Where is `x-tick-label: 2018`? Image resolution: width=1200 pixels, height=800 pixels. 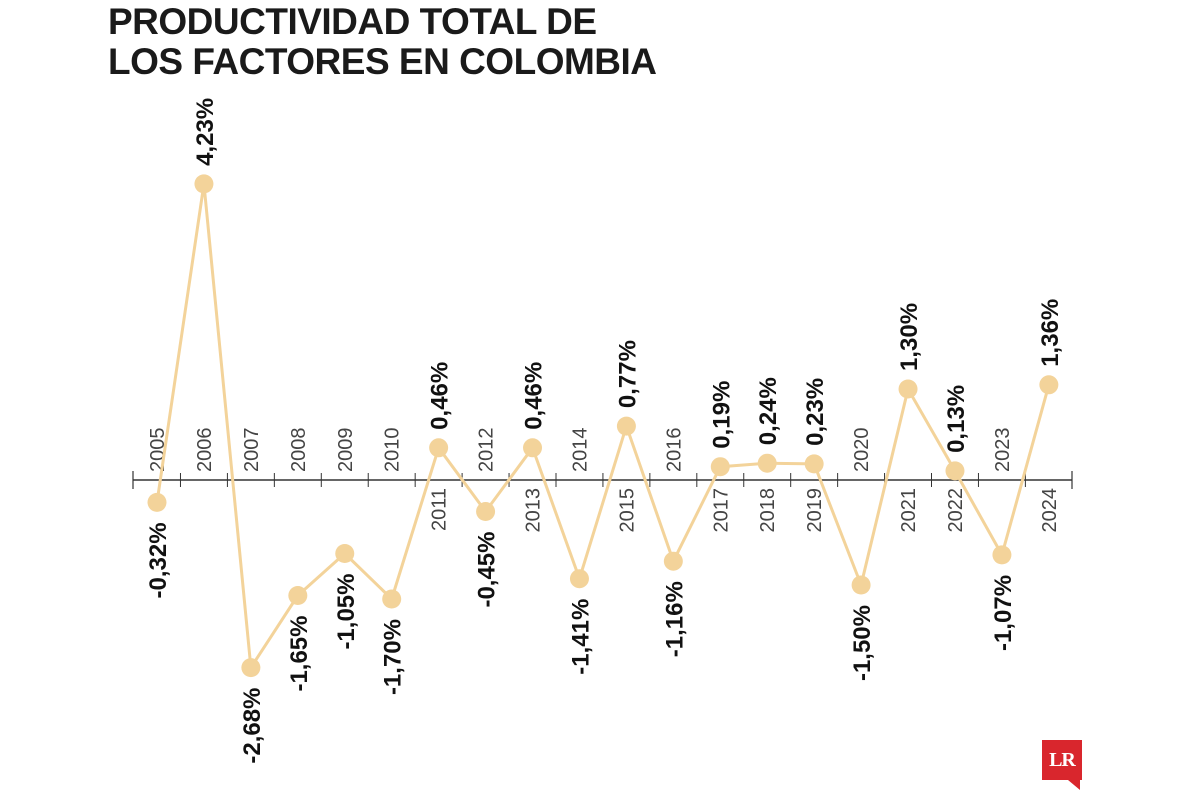
x-tick-label: 2018 is located at coordinates (768, 510).